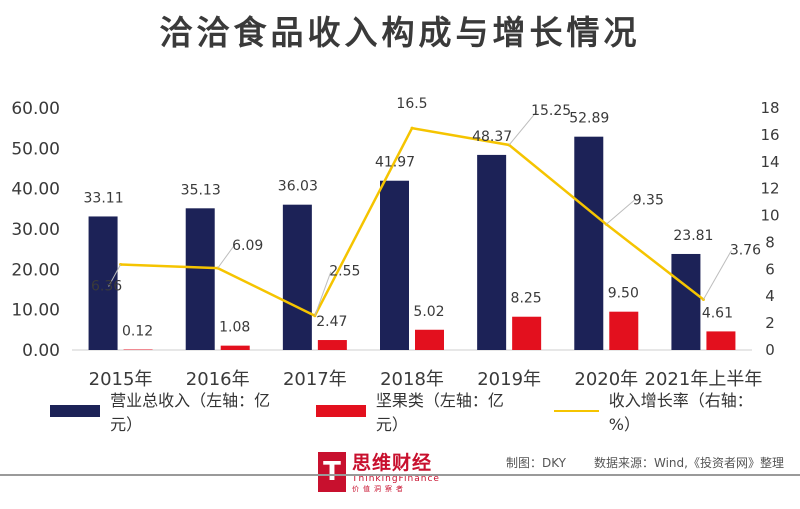 The image size is (800, 509). Describe the element at coordinates (137, 332) in the screenshot. I see `data-label-nuts: 0.12` at that location.